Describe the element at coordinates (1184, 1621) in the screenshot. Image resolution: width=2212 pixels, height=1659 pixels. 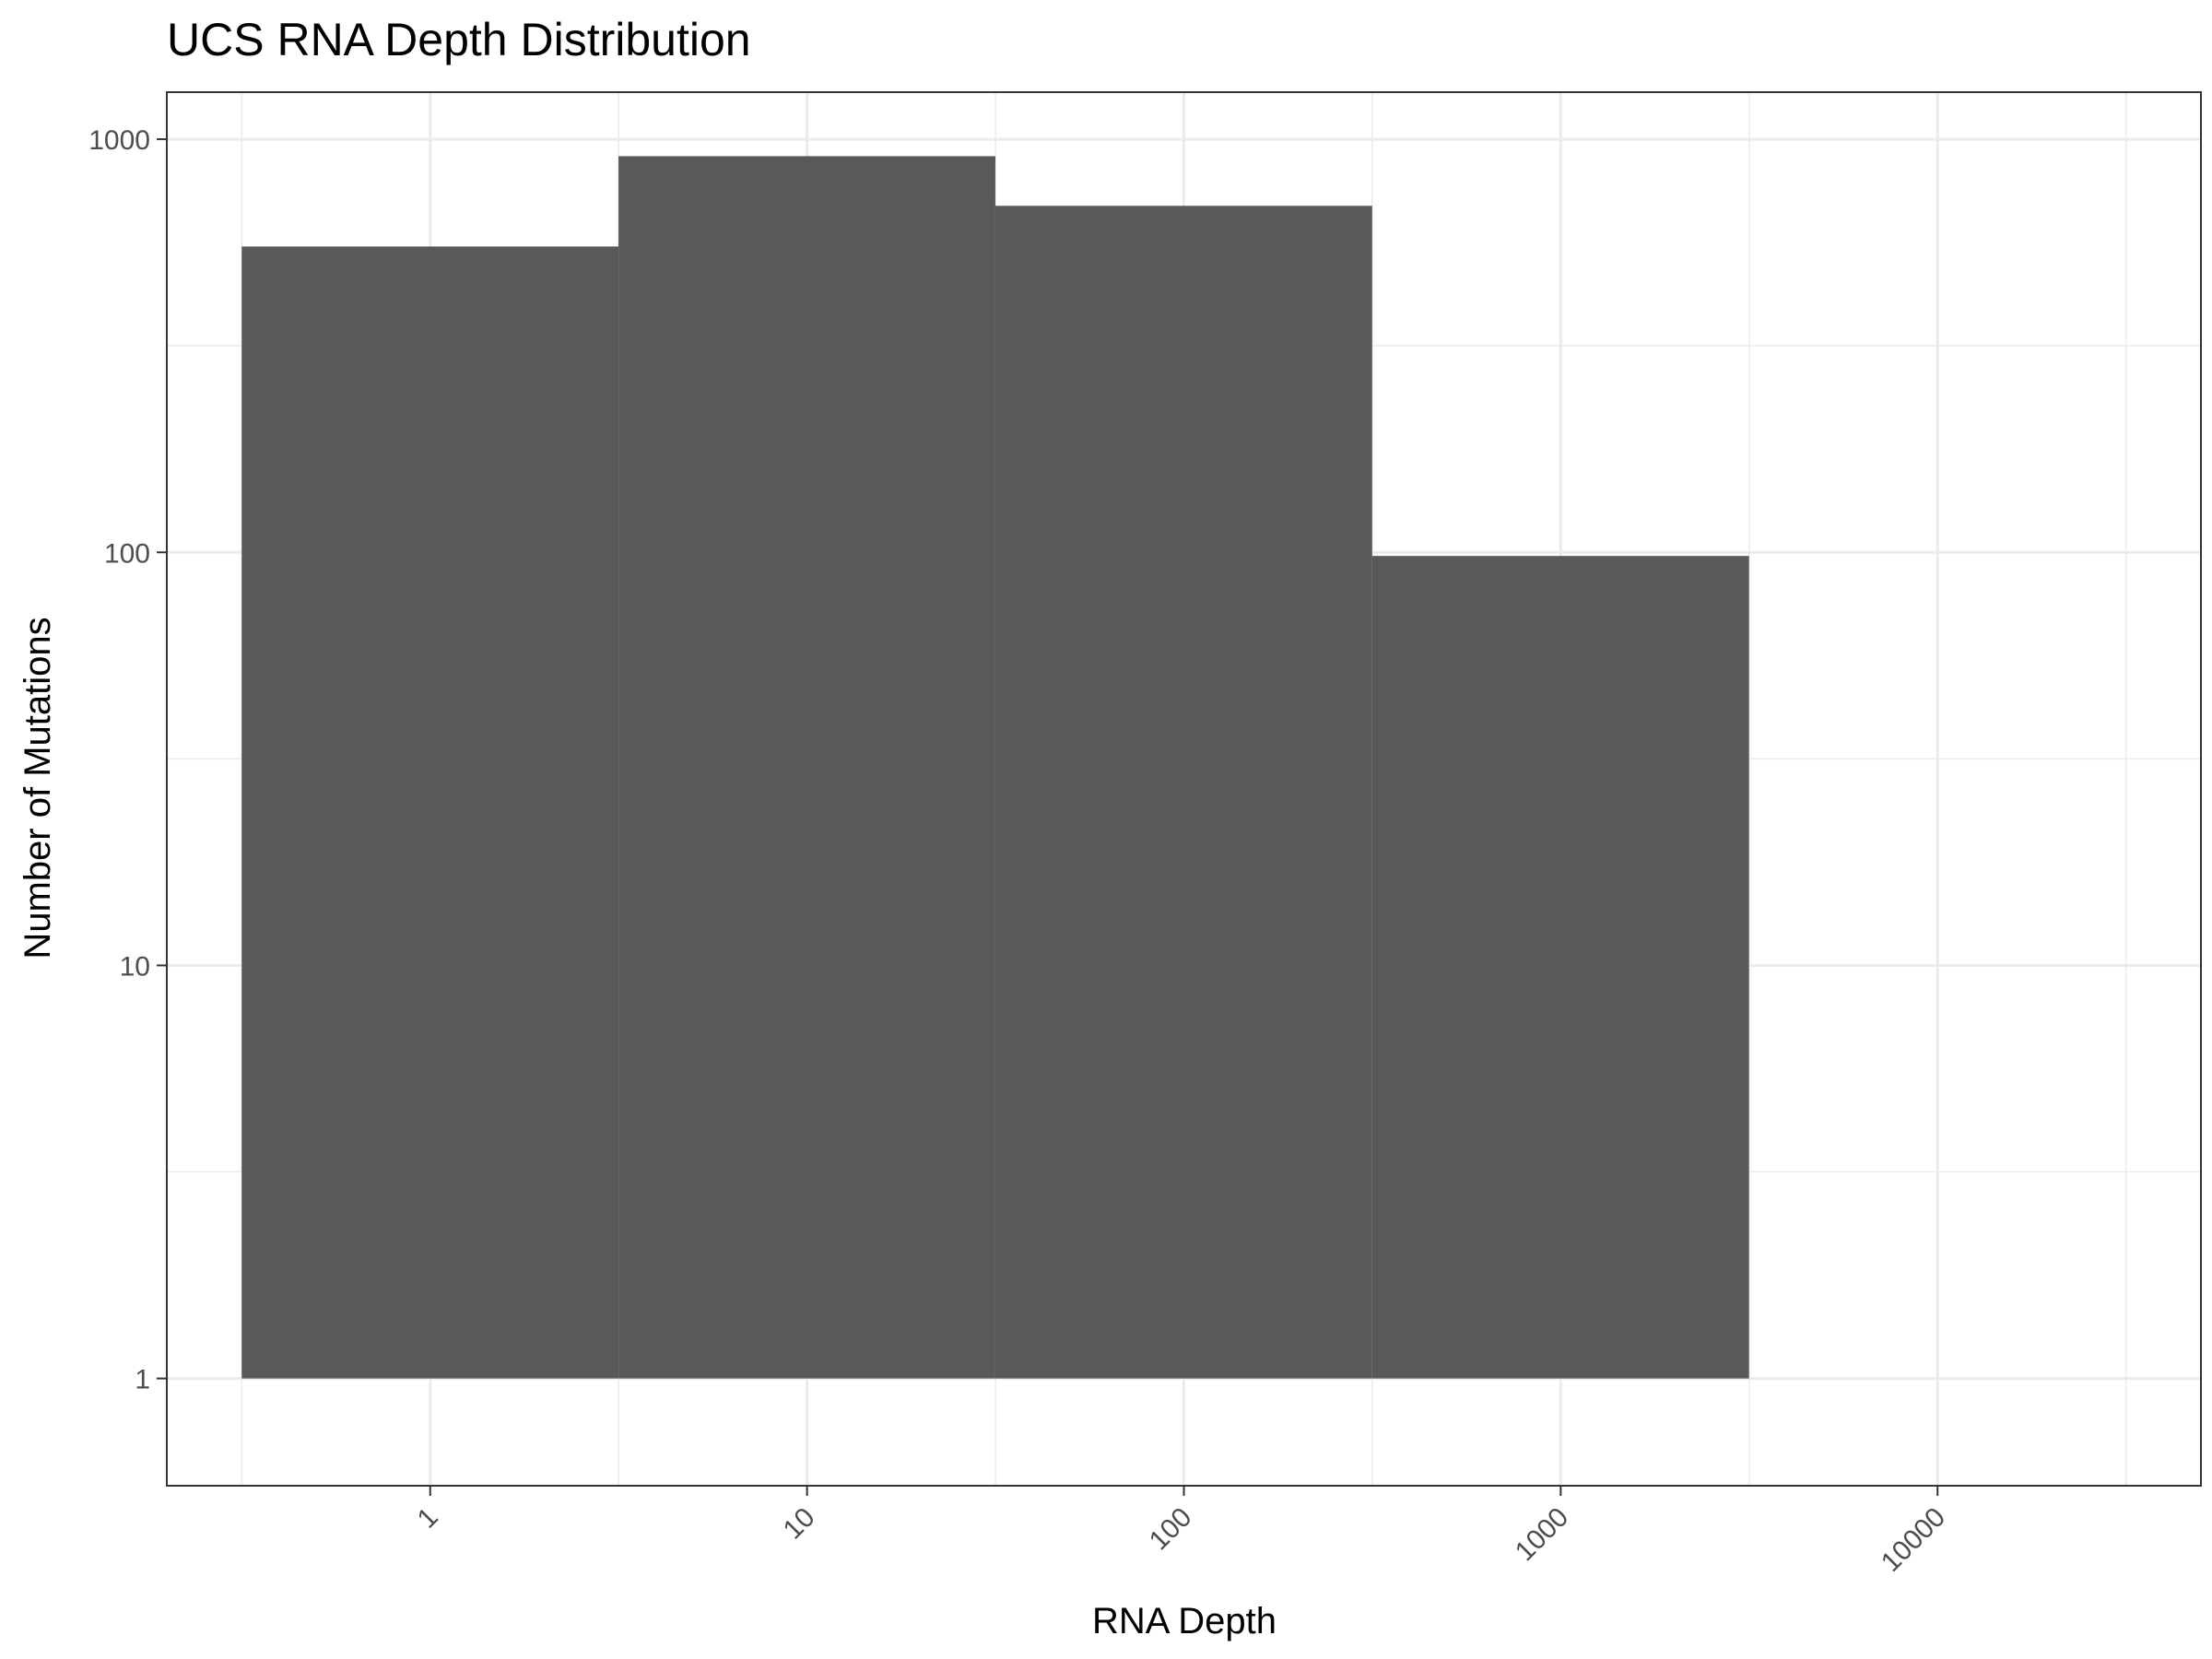
I see `x-axis-title: RNA Depth` at that location.